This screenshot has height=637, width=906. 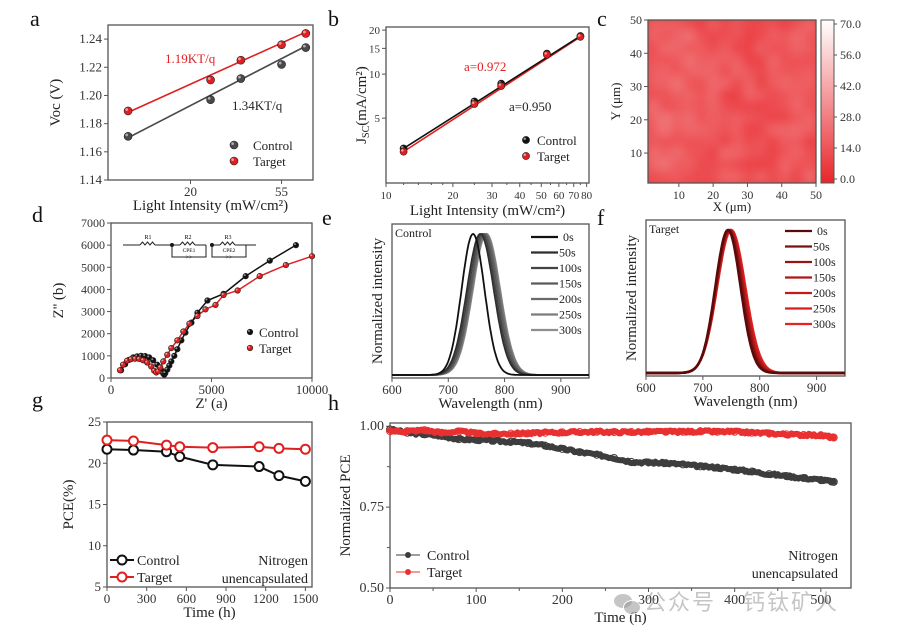 What do you see at coordinates (850, 148) in the screenshot?
I see `colorbar-tick-label: 14.0` at bounding box center [850, 148].